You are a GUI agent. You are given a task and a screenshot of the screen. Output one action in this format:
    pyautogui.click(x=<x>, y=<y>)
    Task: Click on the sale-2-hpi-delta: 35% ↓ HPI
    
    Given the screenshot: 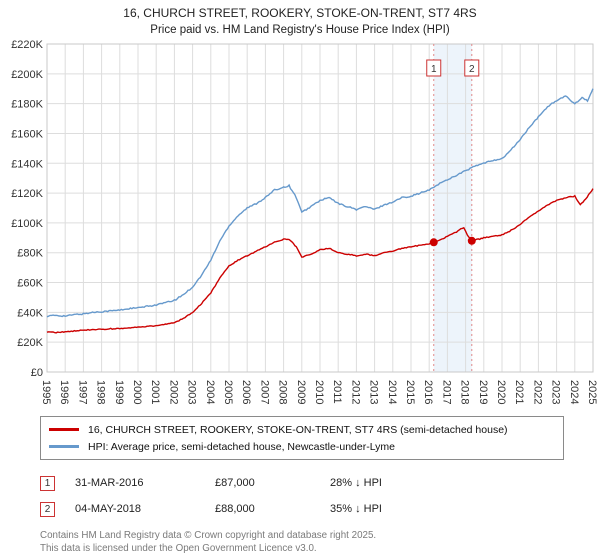 What is the action you would take?
    pyautogui.click(x=356, y=509)
    